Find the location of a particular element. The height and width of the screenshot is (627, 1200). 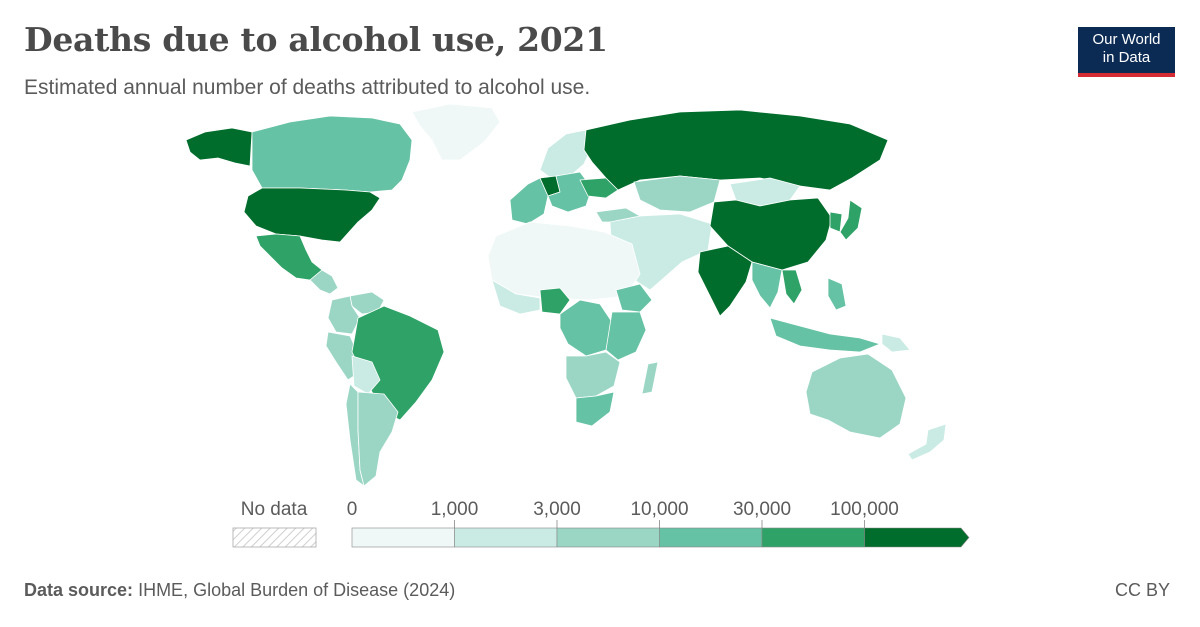

region-central-america is located at coordinates (324, 282).